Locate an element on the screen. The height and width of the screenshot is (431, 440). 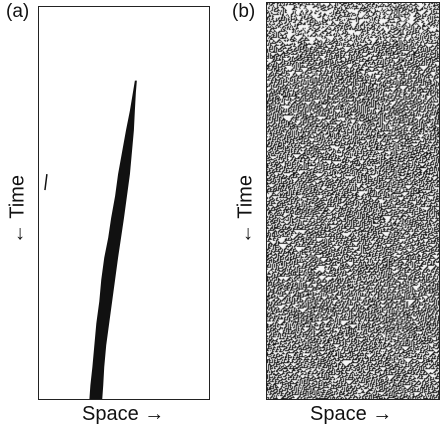
panel-b-label: (b) is located at coordinates (244, 11).